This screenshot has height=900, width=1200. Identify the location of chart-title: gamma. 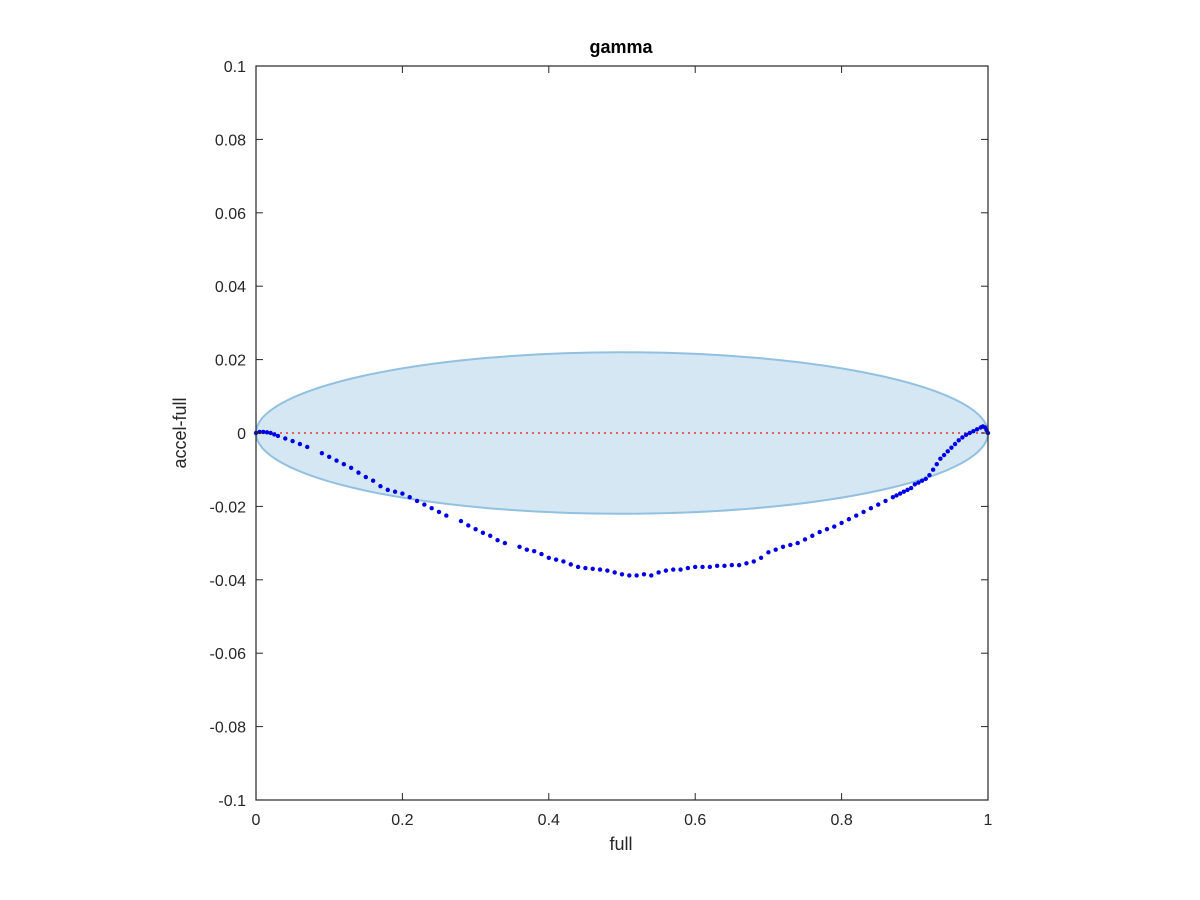
(621, 47).